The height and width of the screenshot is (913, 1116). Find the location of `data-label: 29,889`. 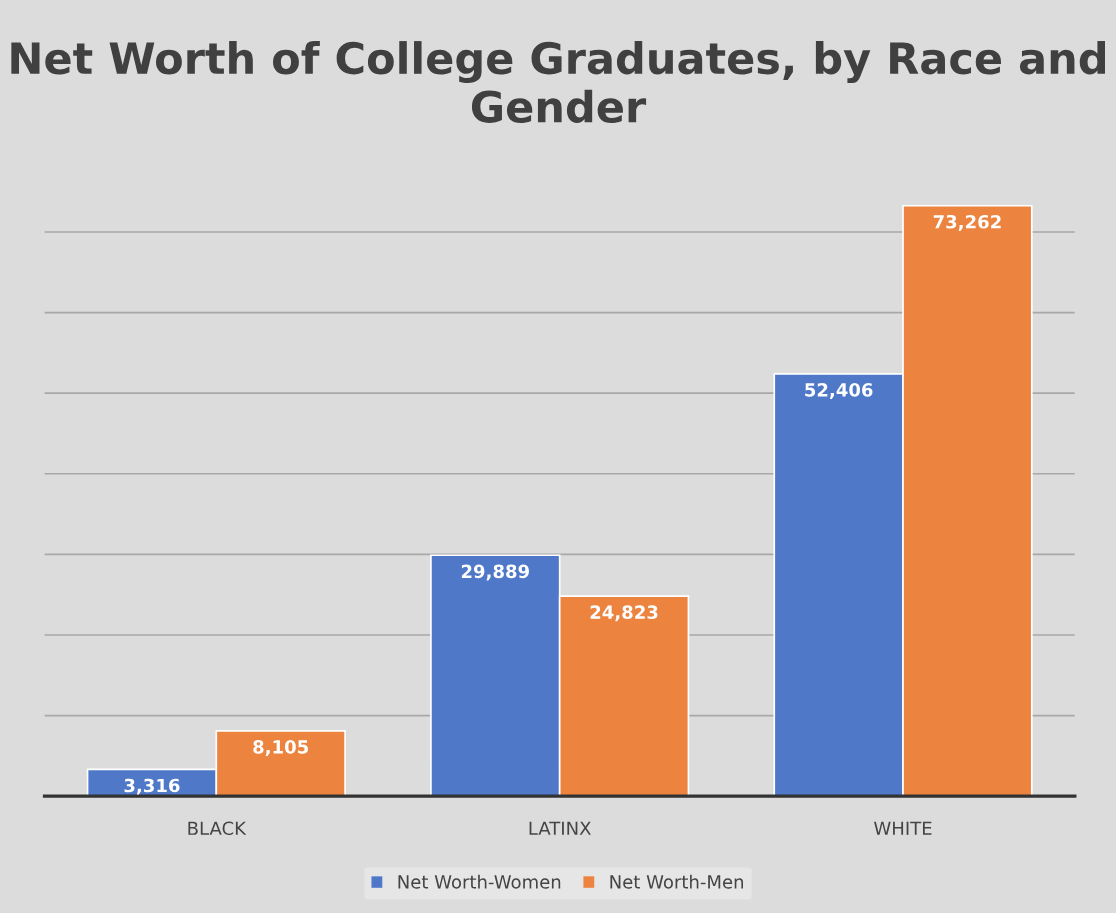

data-label: 29,889 is located at coordinates (495, 572).